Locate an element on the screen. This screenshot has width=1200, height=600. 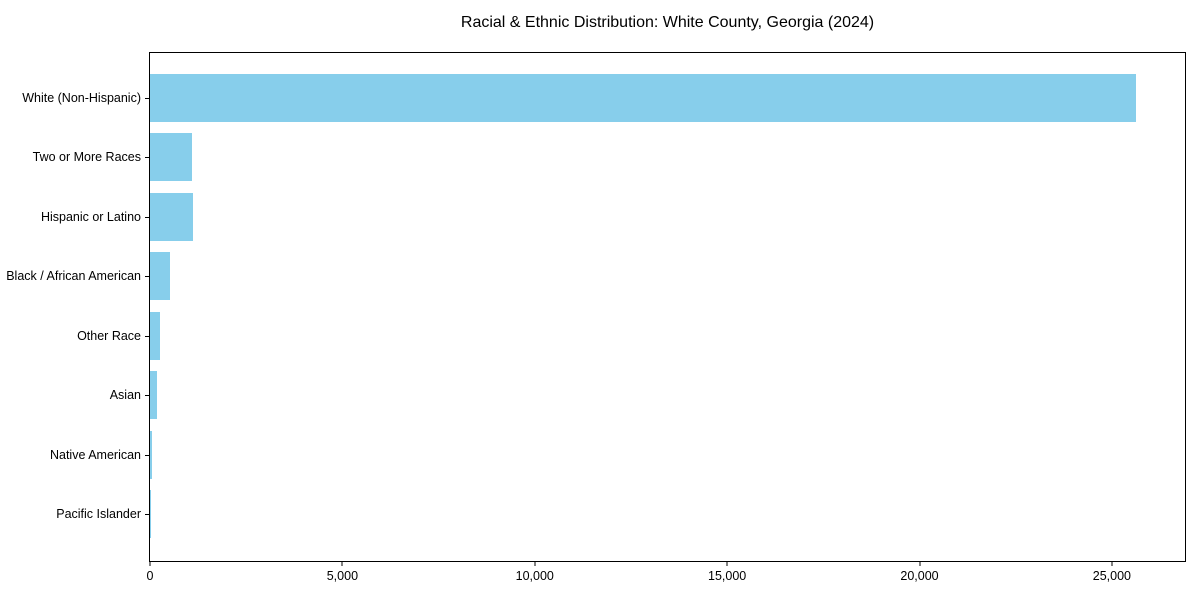
bar-row: Asian is located at coordinates (647, 396).